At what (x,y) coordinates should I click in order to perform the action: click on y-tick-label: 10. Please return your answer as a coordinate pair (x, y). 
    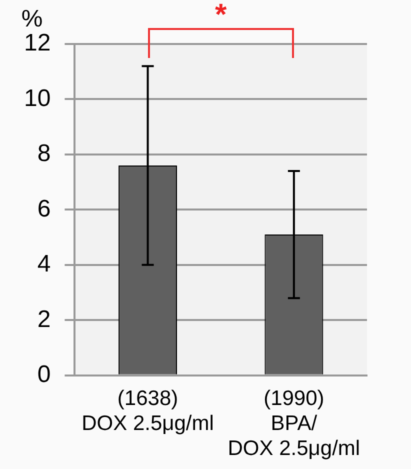
    Looking at the image, I should click on (37, 98).